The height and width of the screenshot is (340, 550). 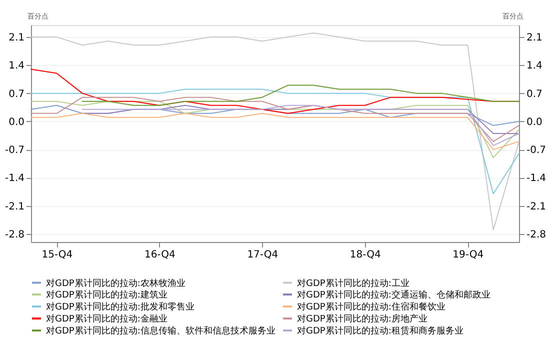 What do you see at coordinates (16, 94) in the screenshot?
I see `y-tick-label: 0.7` at bounding box center [16, 94].